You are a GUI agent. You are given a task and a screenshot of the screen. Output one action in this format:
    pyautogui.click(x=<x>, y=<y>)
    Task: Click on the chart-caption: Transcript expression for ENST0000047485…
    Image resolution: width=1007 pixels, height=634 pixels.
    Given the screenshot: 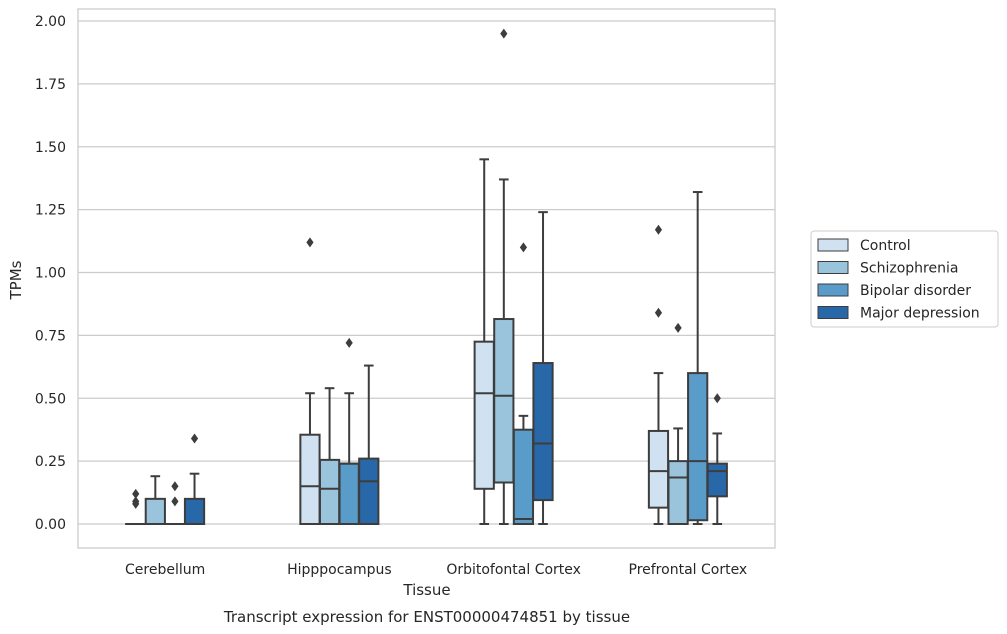 What is the action you would take?
    pyautogui.click(x=426, y=617)
    